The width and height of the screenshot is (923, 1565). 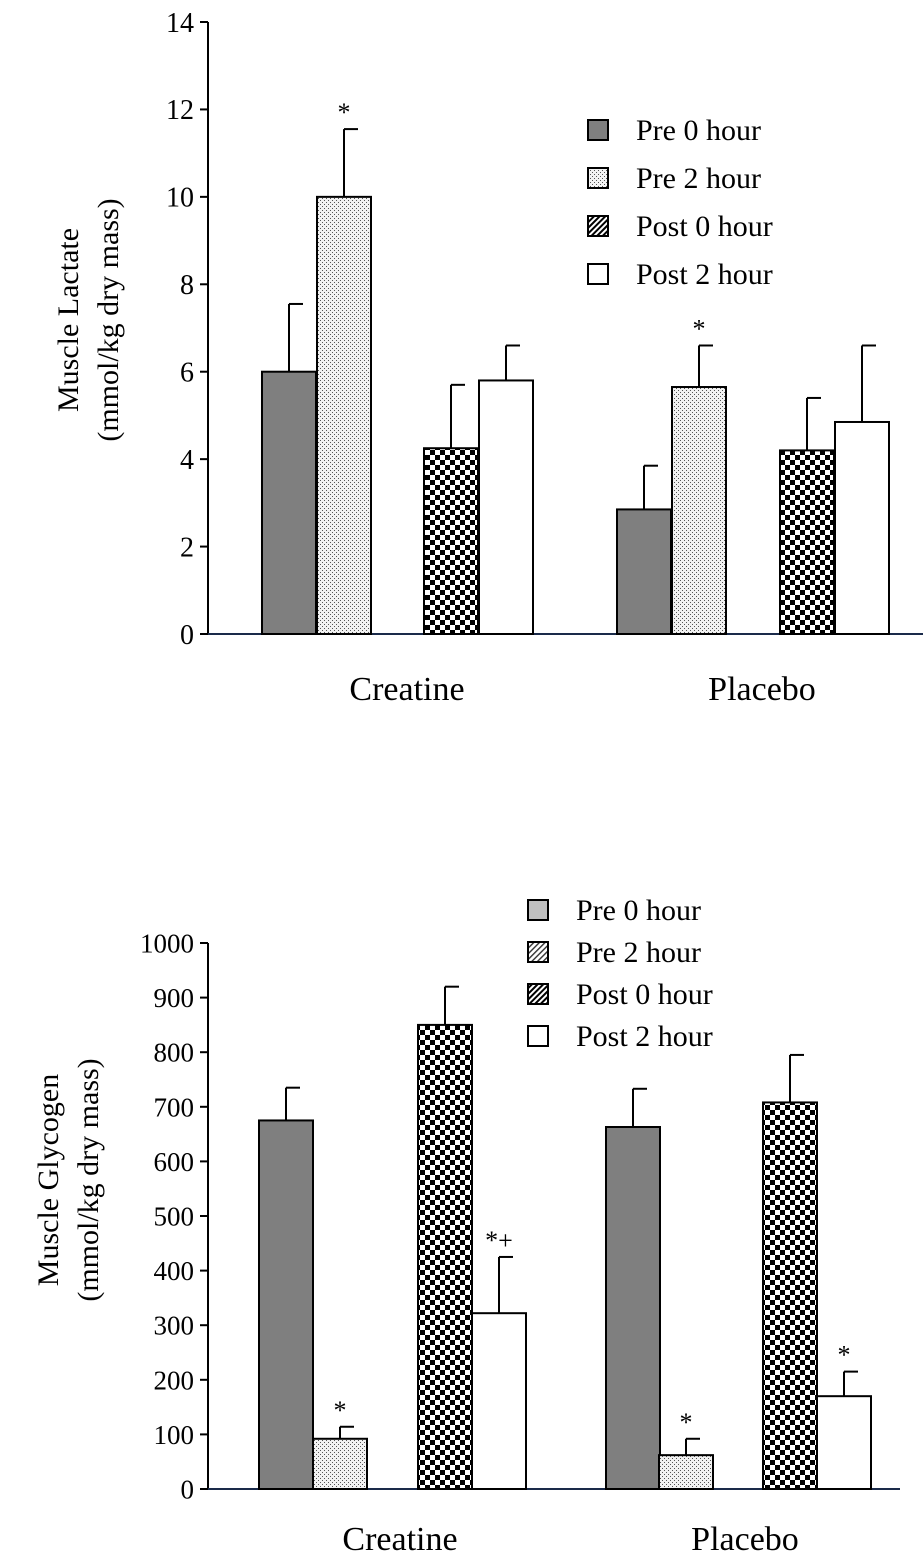 I want to click on y-tick-label: 8, so click(x=187, y=285).